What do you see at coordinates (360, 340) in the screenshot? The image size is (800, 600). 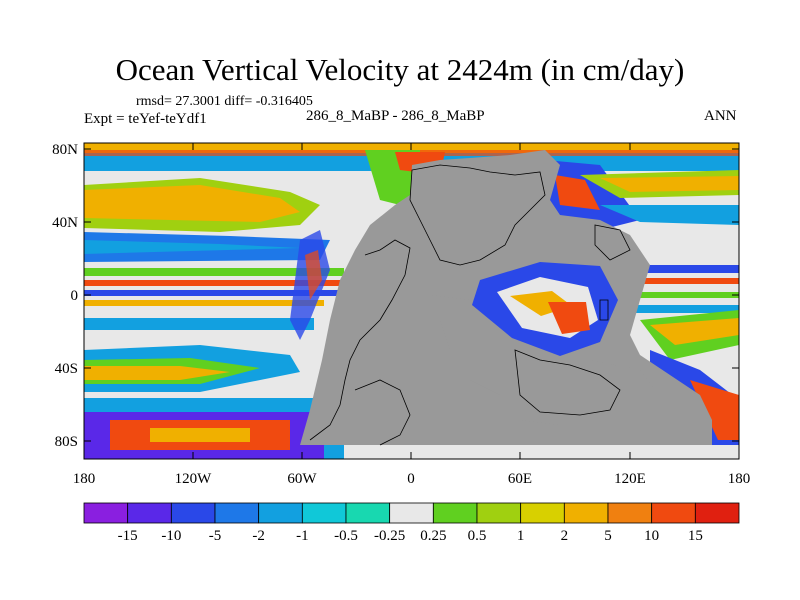 I see `coastline-west` at bounding box center [360, 340].